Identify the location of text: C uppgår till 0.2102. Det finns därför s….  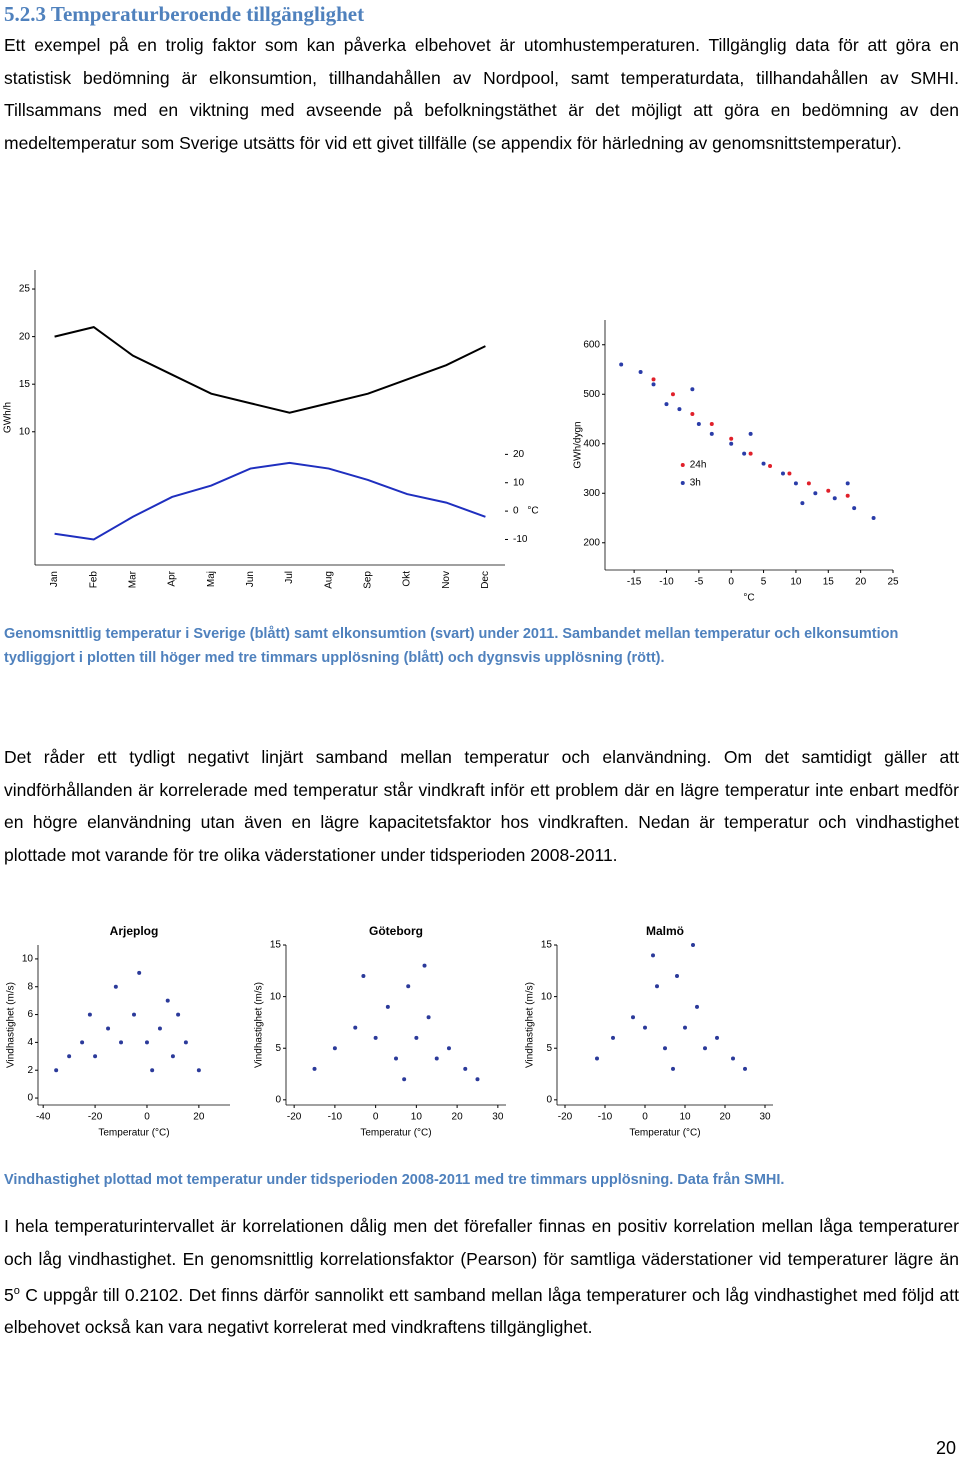
(481, 1311).